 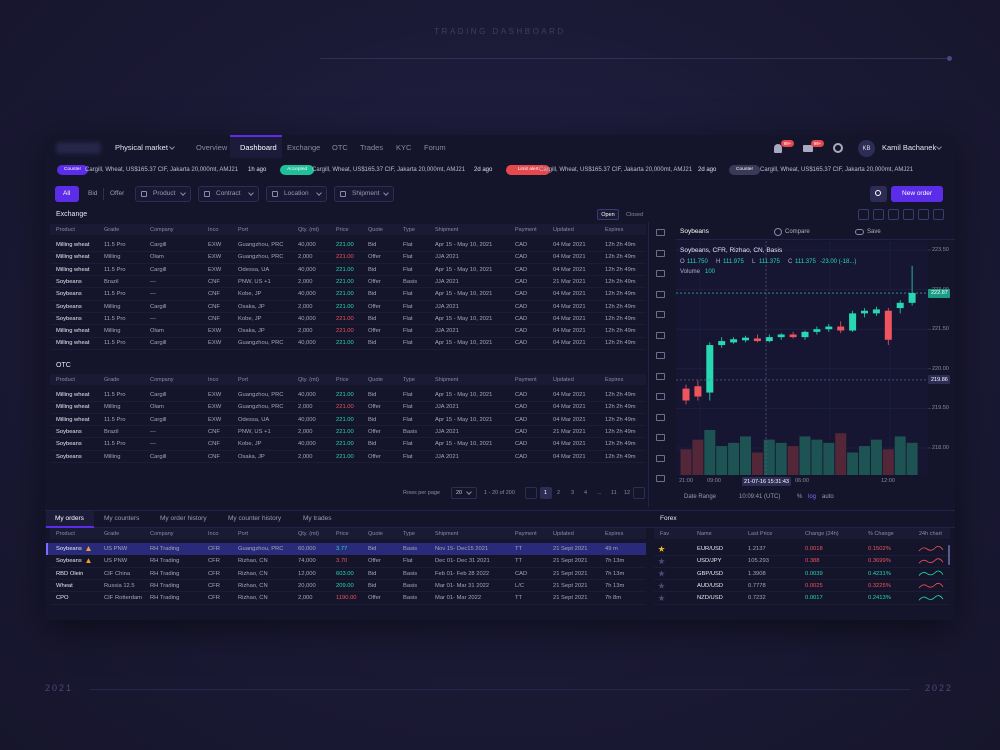 What do you see at coordinates (611, 549) in the screenshot?
I see `table-cell: 49 m` at bounding box center [611, 549].